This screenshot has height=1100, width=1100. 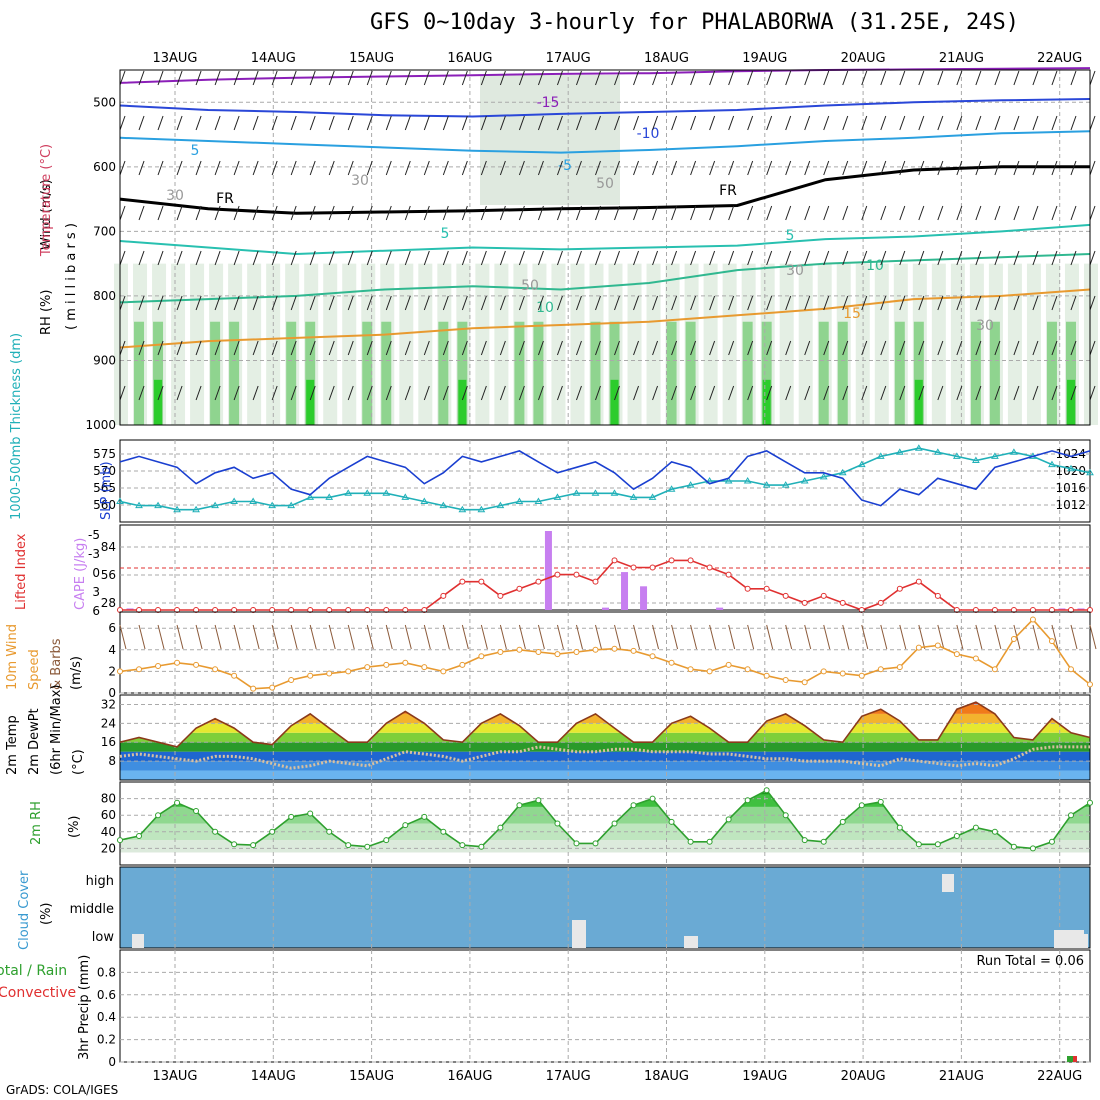 I want to click on bottom-date-label: 13AUG, so click(x=174, y=1076).